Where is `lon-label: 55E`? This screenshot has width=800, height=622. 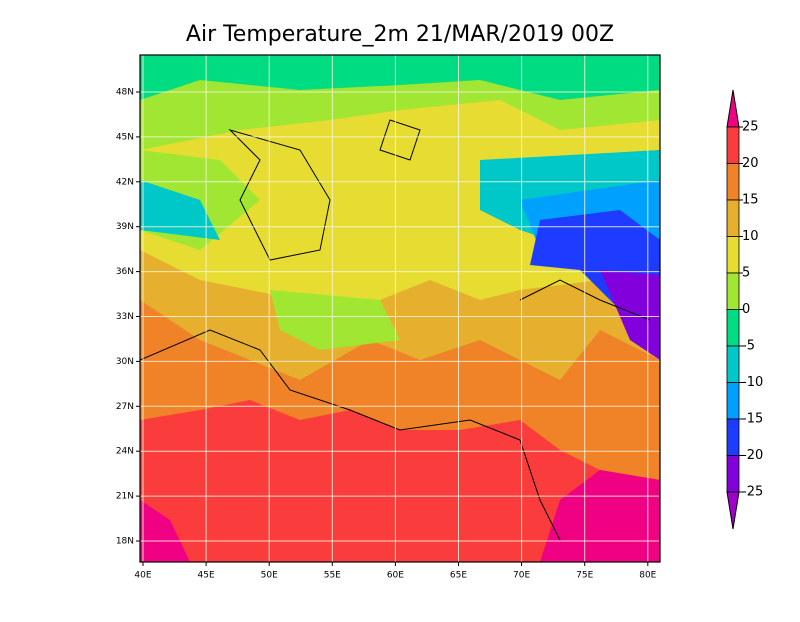 lon-label: 55E is located at coordinates (332, 576).